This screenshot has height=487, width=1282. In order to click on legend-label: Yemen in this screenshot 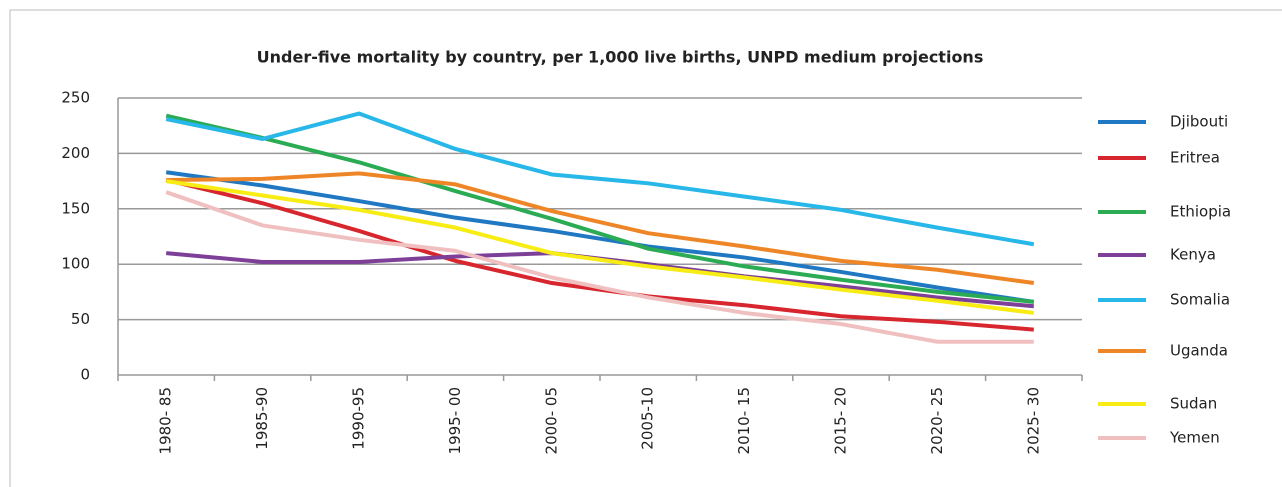, I will do `click(1194, 438)`.